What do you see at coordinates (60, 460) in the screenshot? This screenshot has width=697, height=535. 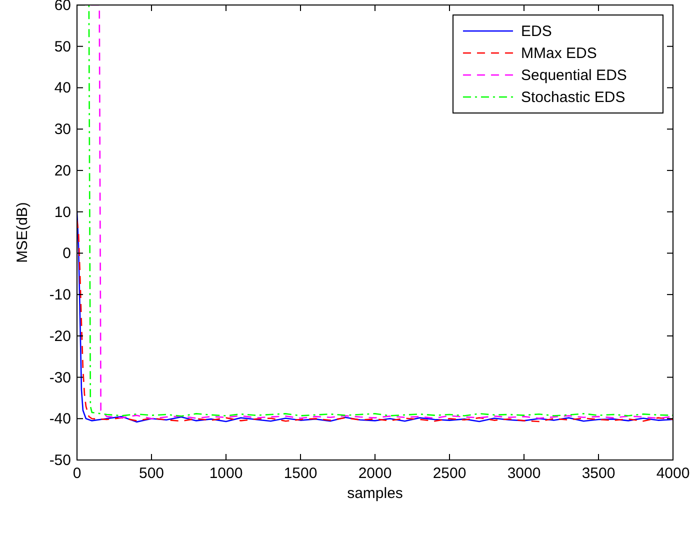 I see `y-tick-label: -50` at bounding box center [60, 460].